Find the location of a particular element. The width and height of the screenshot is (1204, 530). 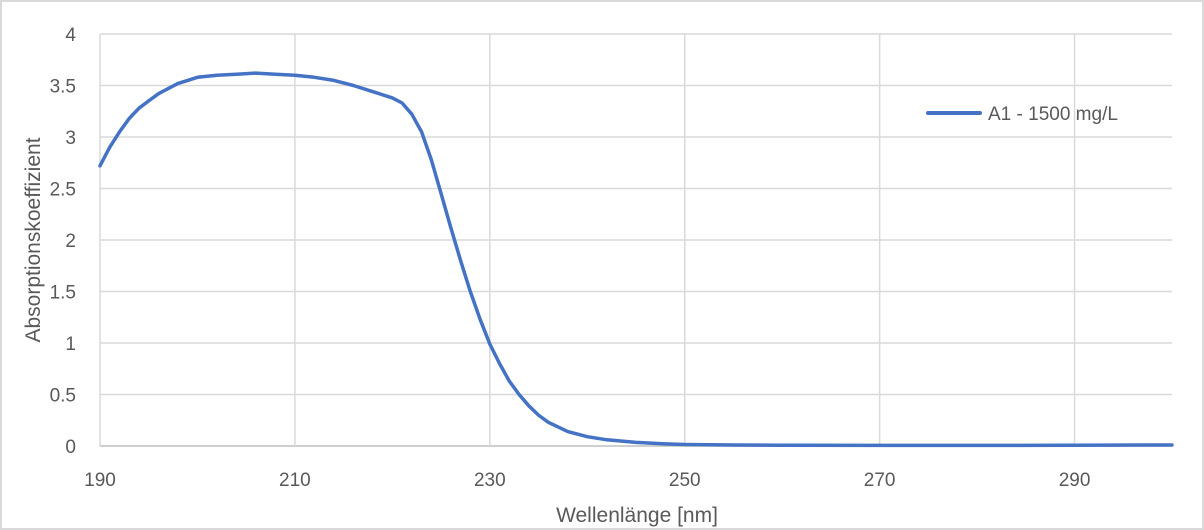

y-tick-label: 3 is located at coordinates (70, 138).